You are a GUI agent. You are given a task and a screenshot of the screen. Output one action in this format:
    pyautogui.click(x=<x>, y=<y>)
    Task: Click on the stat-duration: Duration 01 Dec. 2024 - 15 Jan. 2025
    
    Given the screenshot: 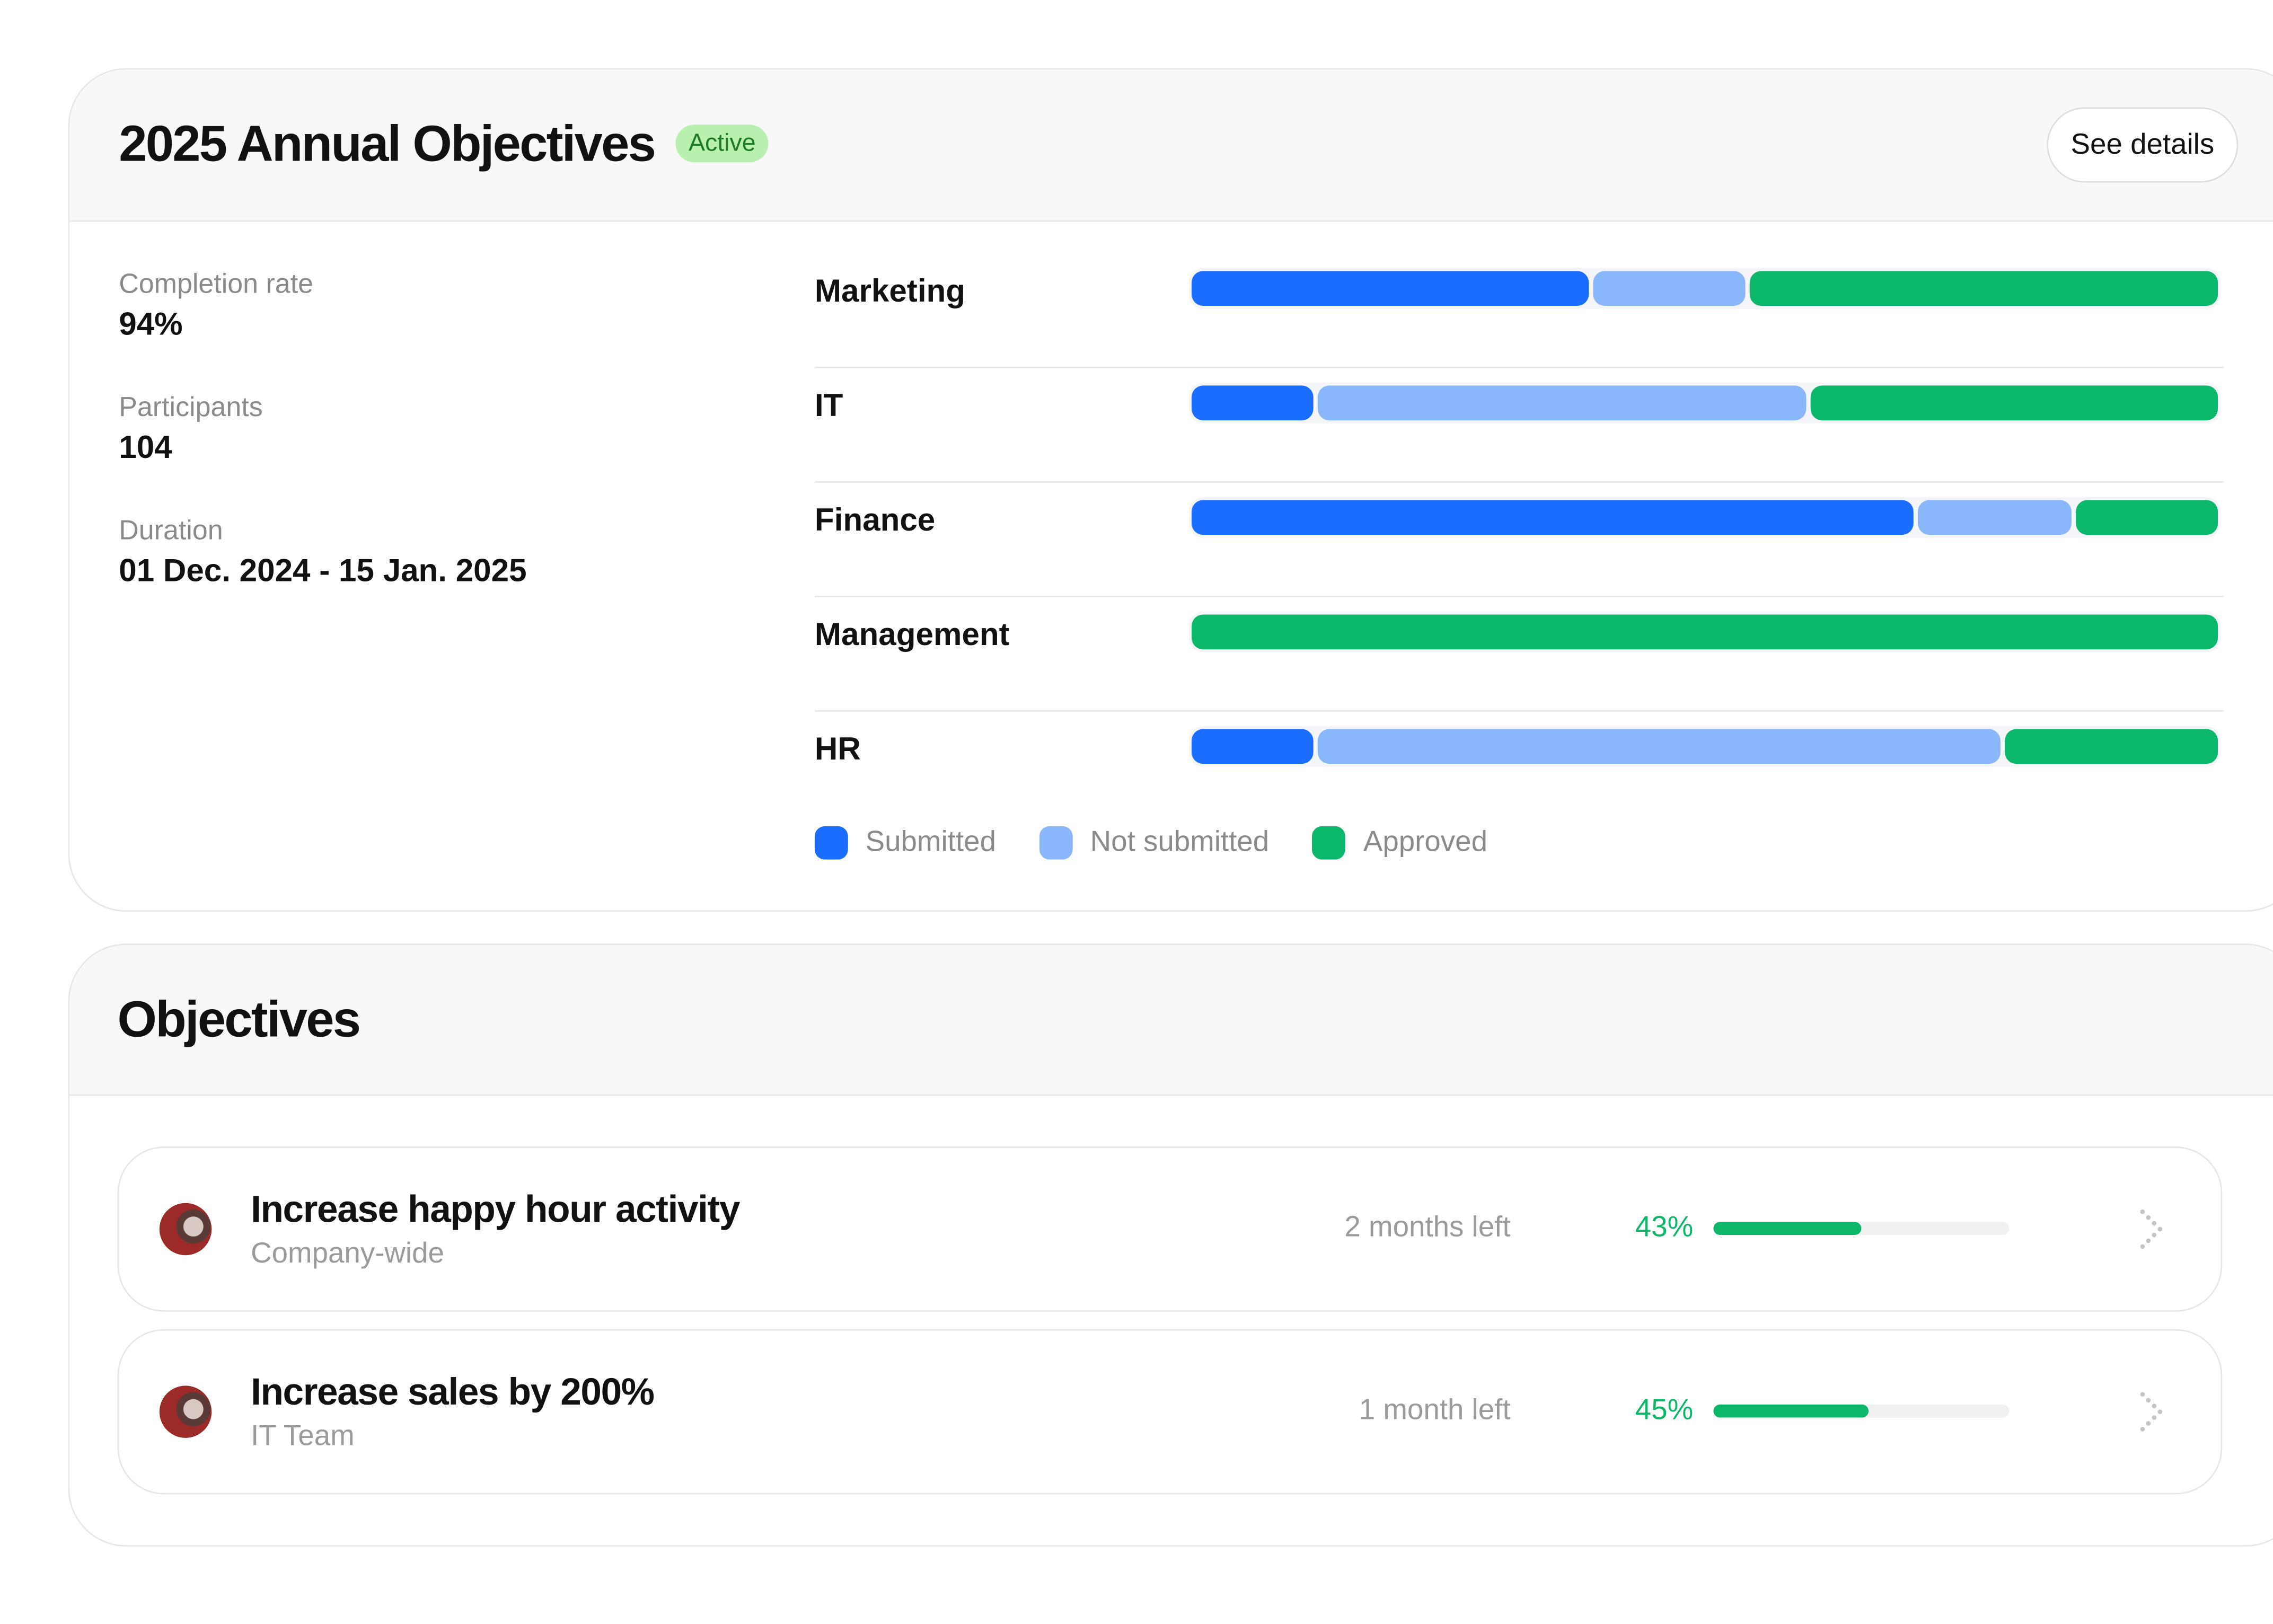 What is the action you would take?
    pyautogui.click(x=322, y=553)
    